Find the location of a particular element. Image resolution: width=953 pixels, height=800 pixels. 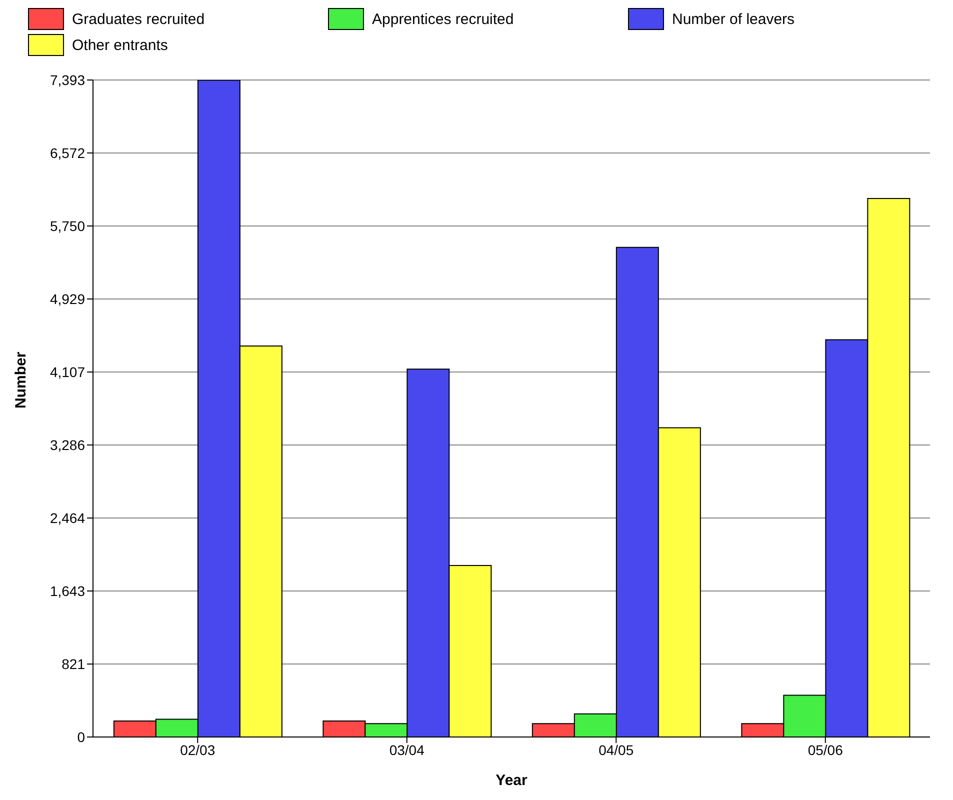

y-tick-label: 1,643 is located at coordinates (68, 590).